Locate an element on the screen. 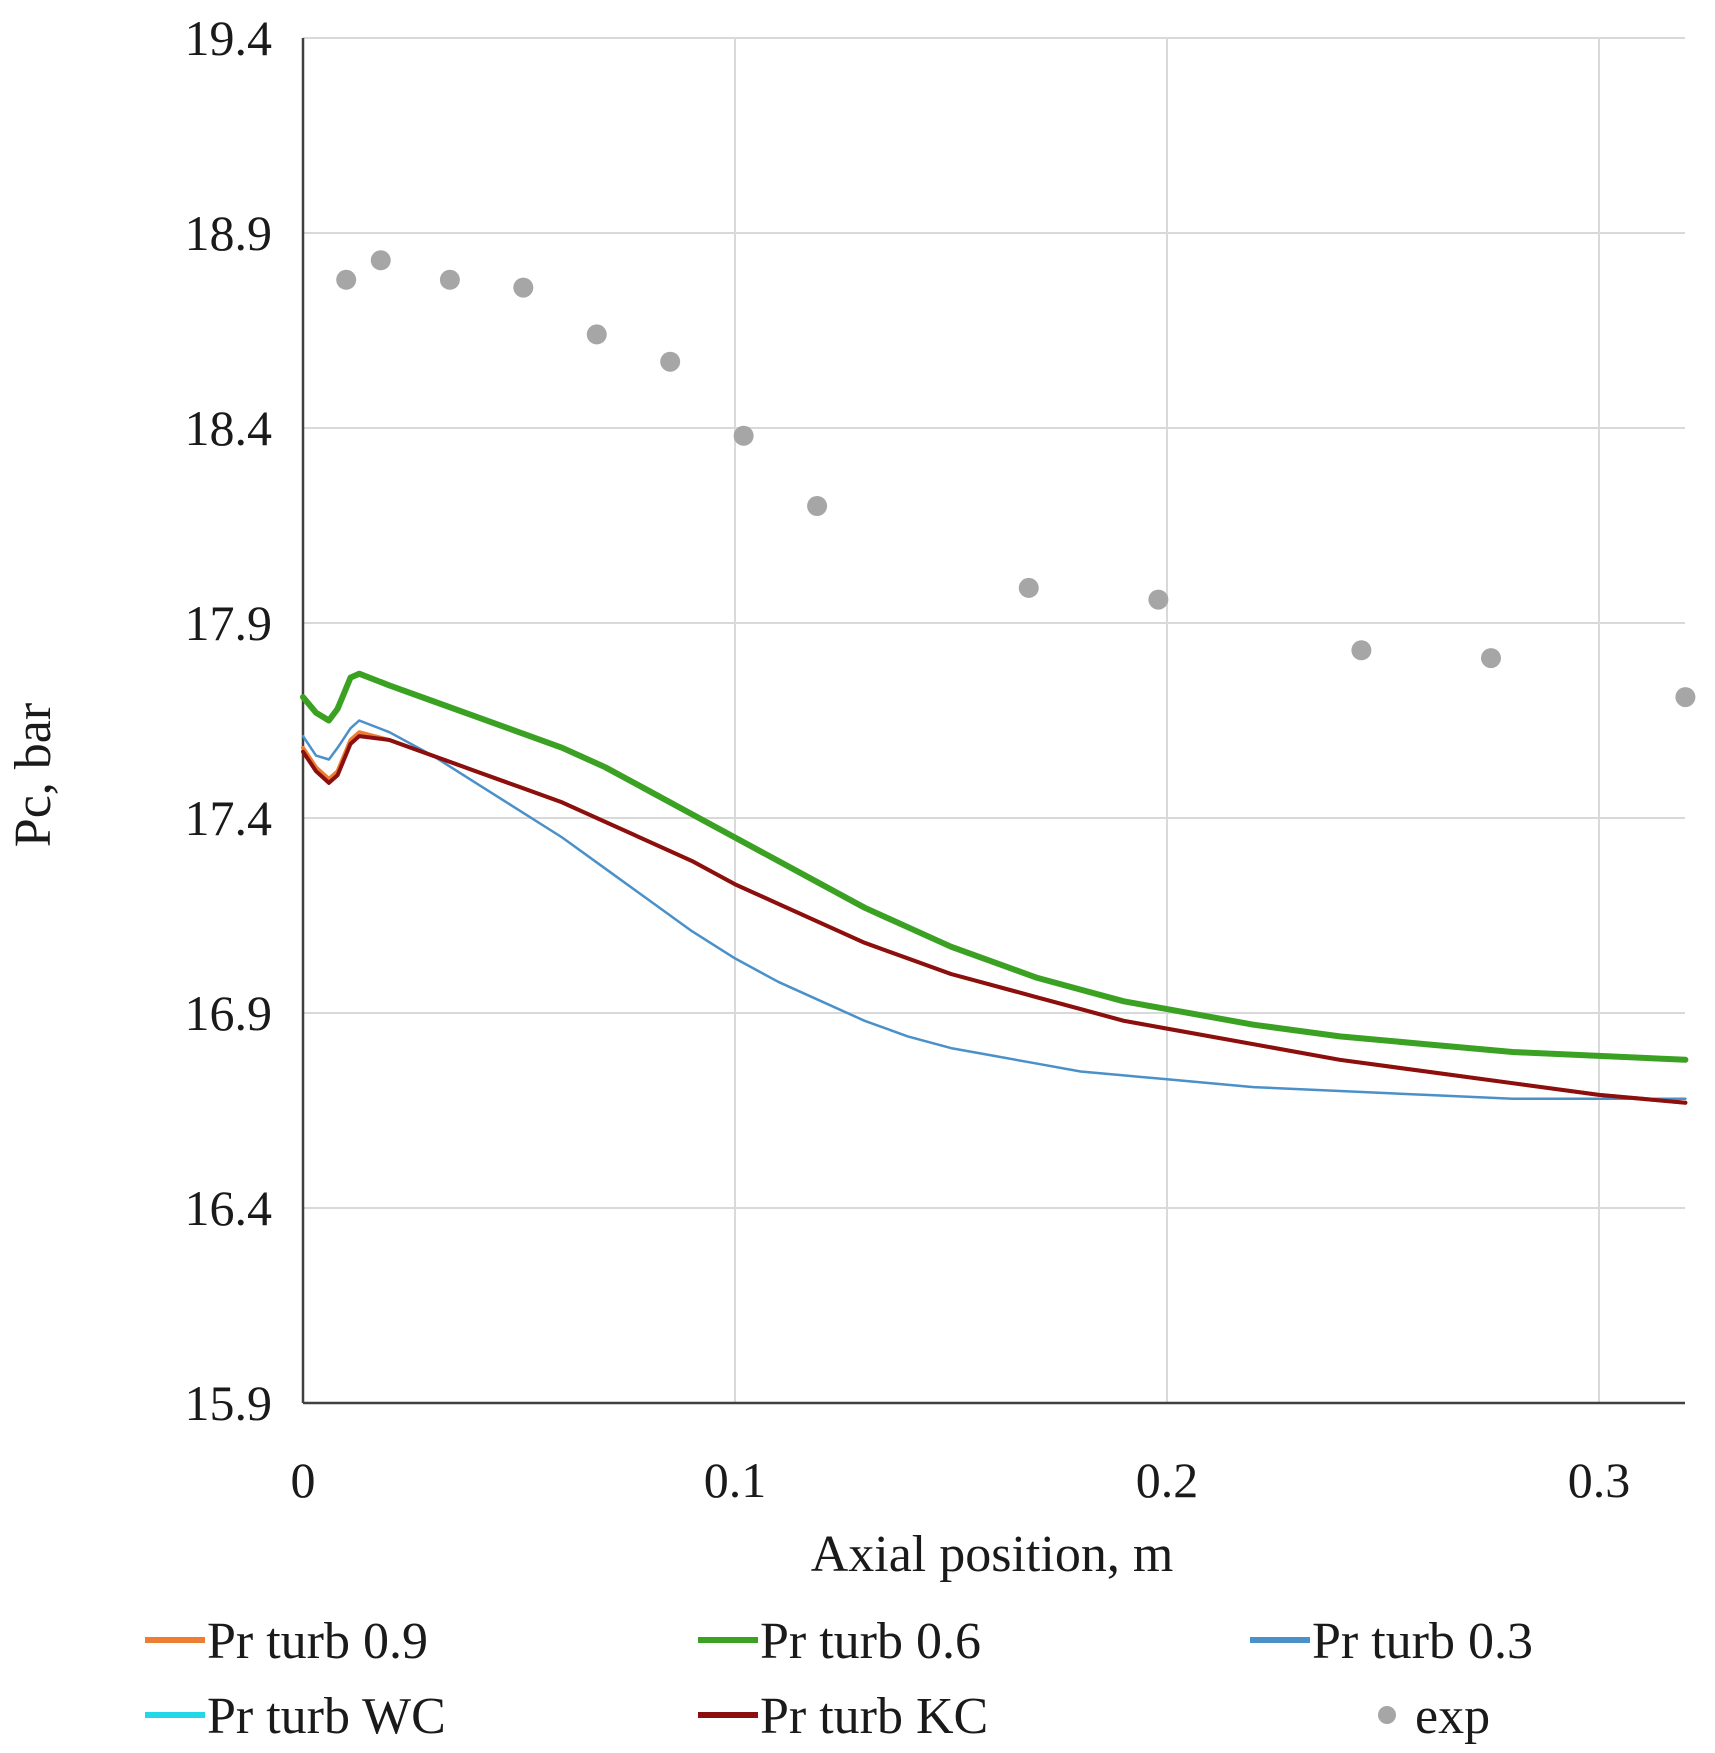 This screenshot has width=1715, height=1753. legend-label-pr-turb-0-3: Pr turb 0.3 is located at coordinates (1422, 1641).